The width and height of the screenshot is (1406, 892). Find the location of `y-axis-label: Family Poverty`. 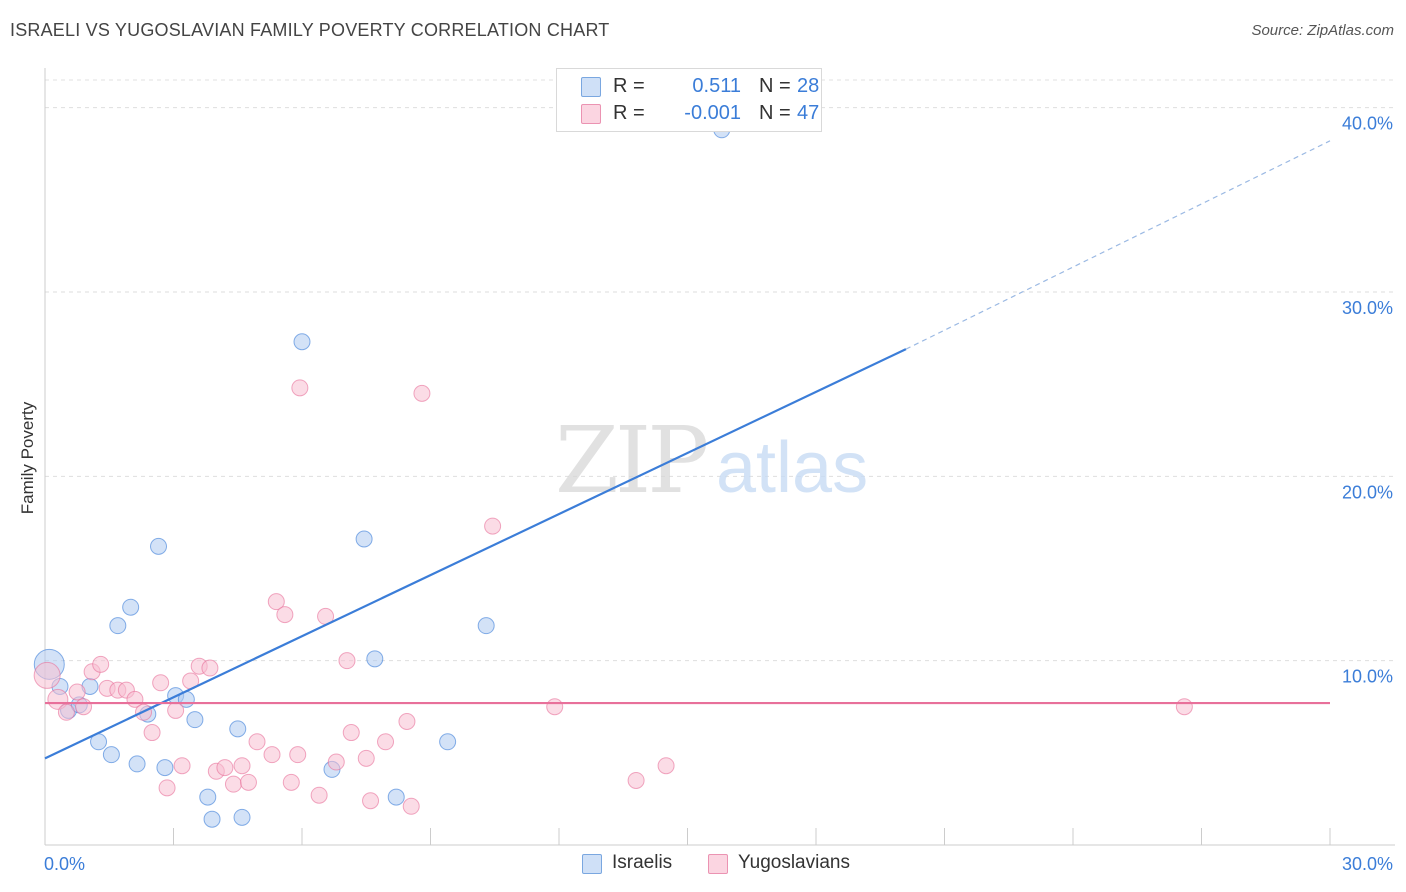

y-axis-label: Family Poverty is located at coordinates (27, 458).